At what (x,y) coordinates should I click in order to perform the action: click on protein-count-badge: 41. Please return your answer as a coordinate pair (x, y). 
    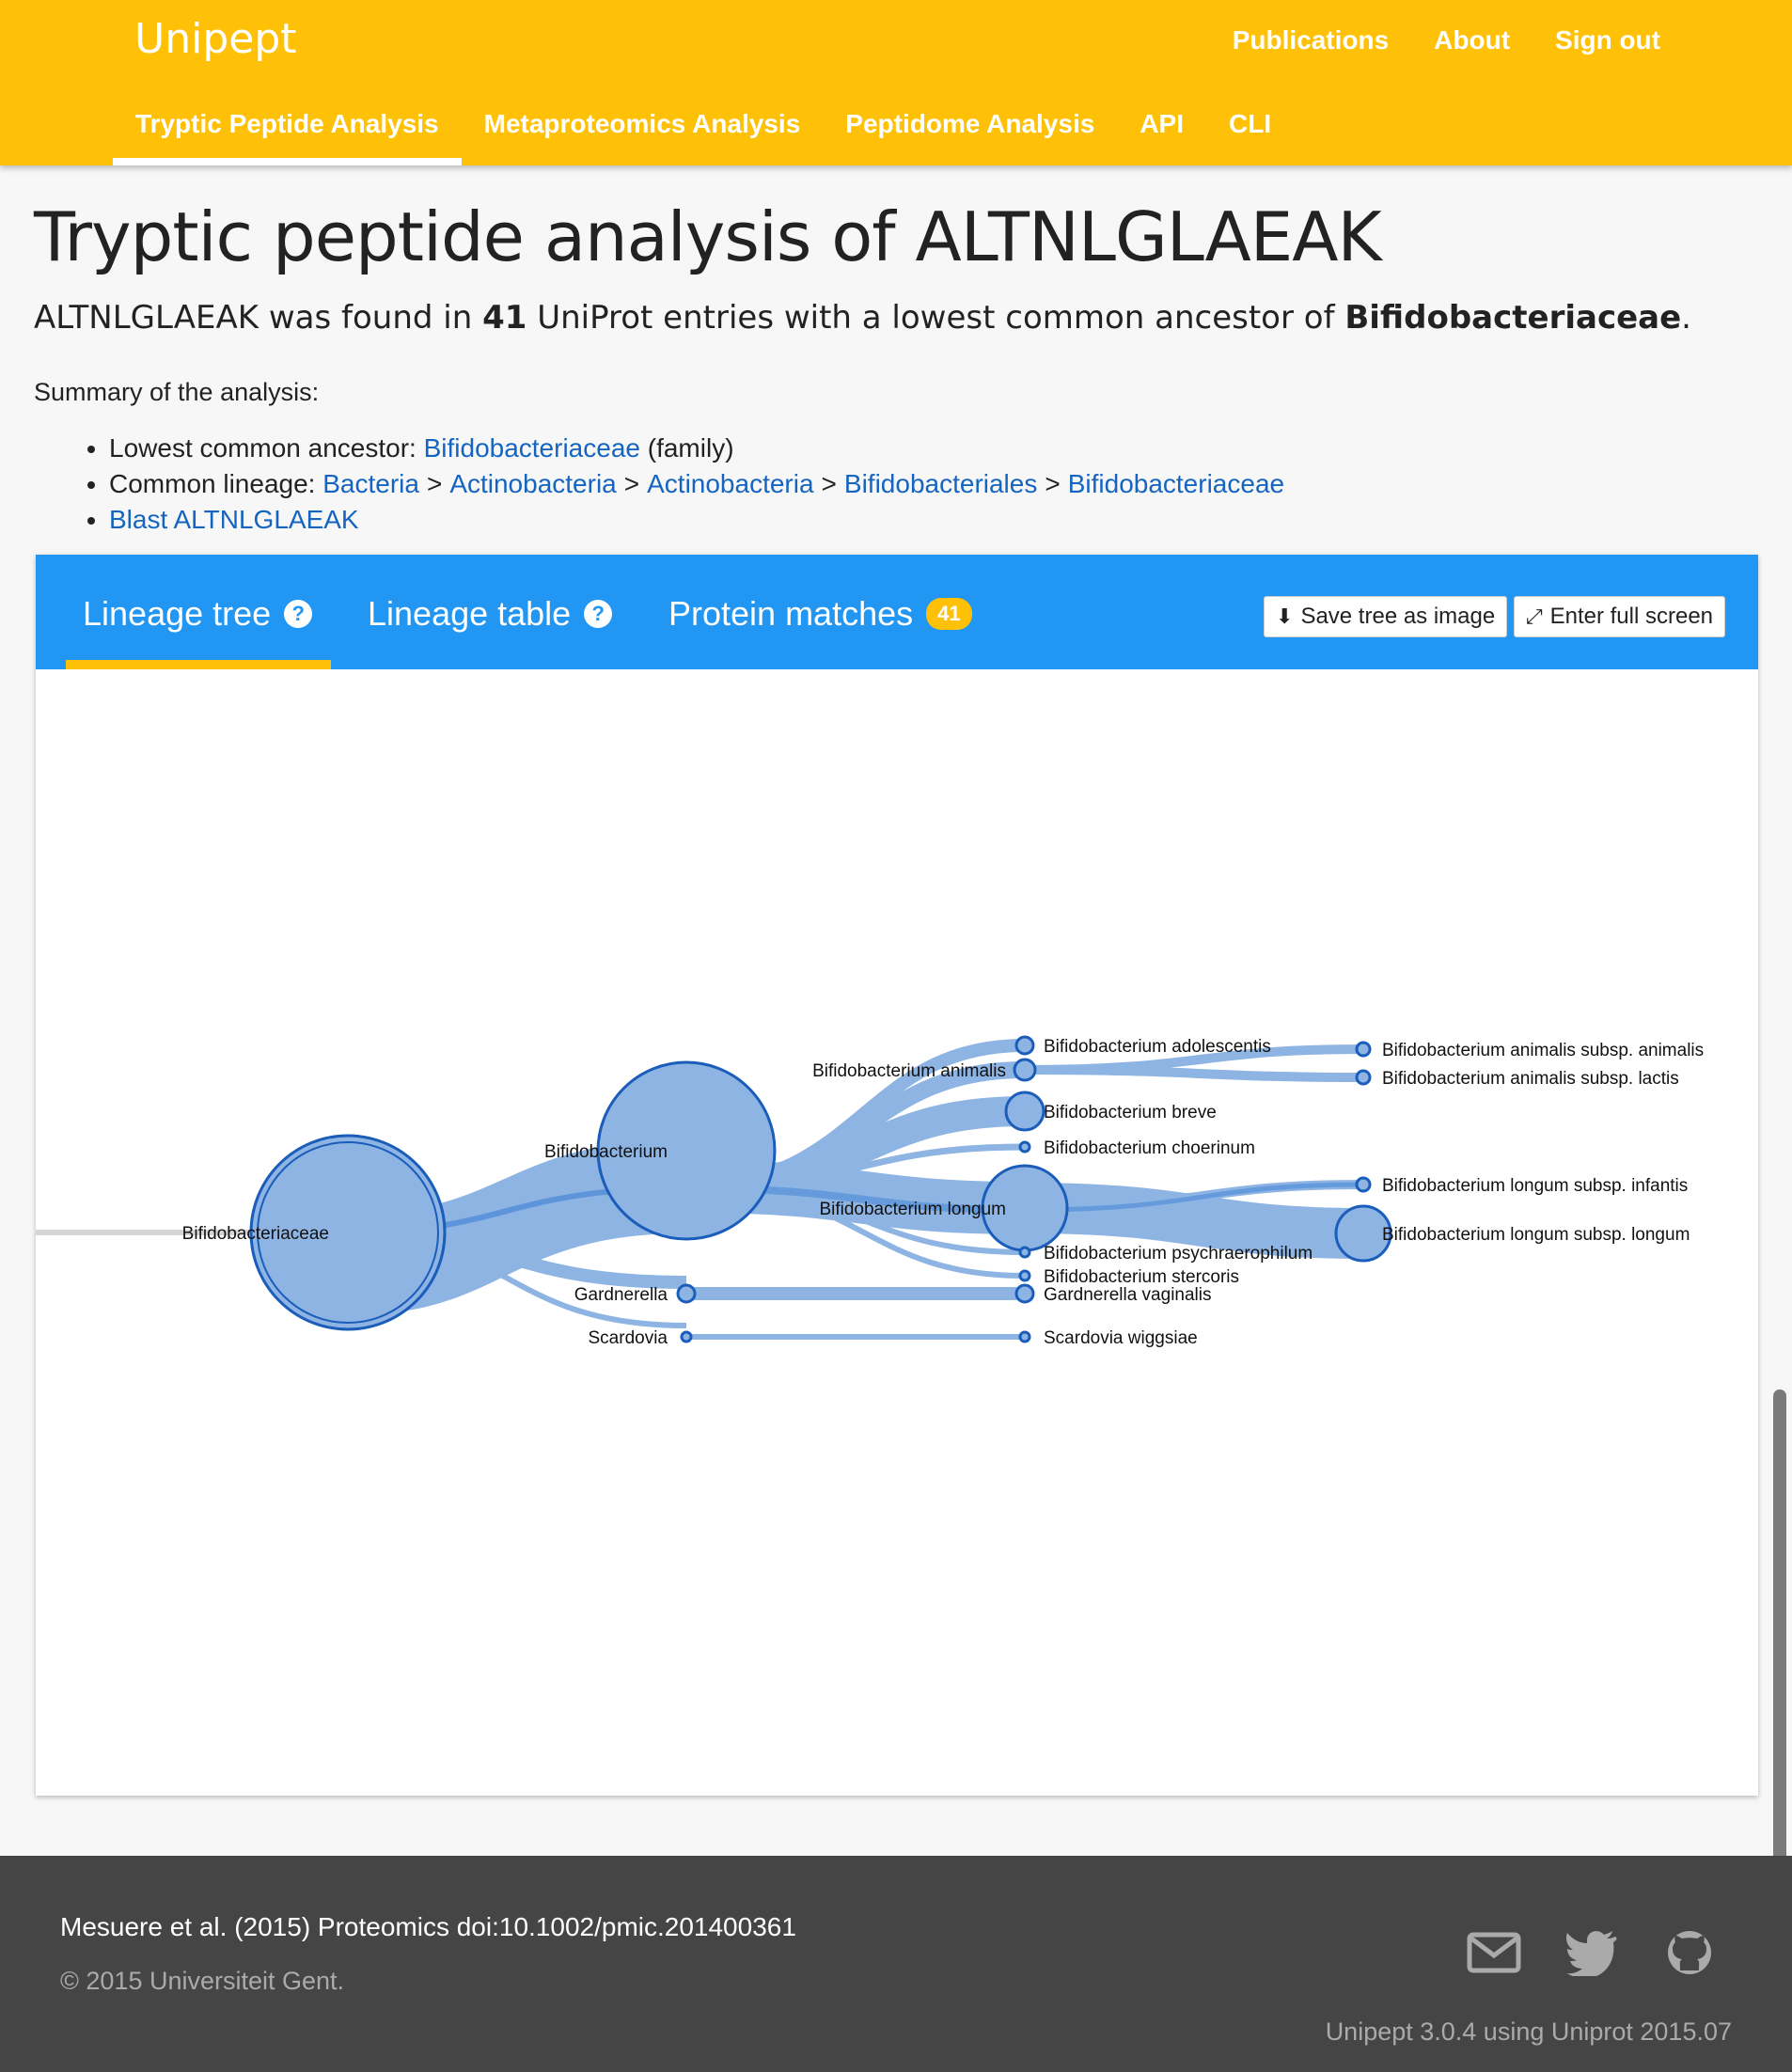
    Looking at the image, I should click on (949, 614).